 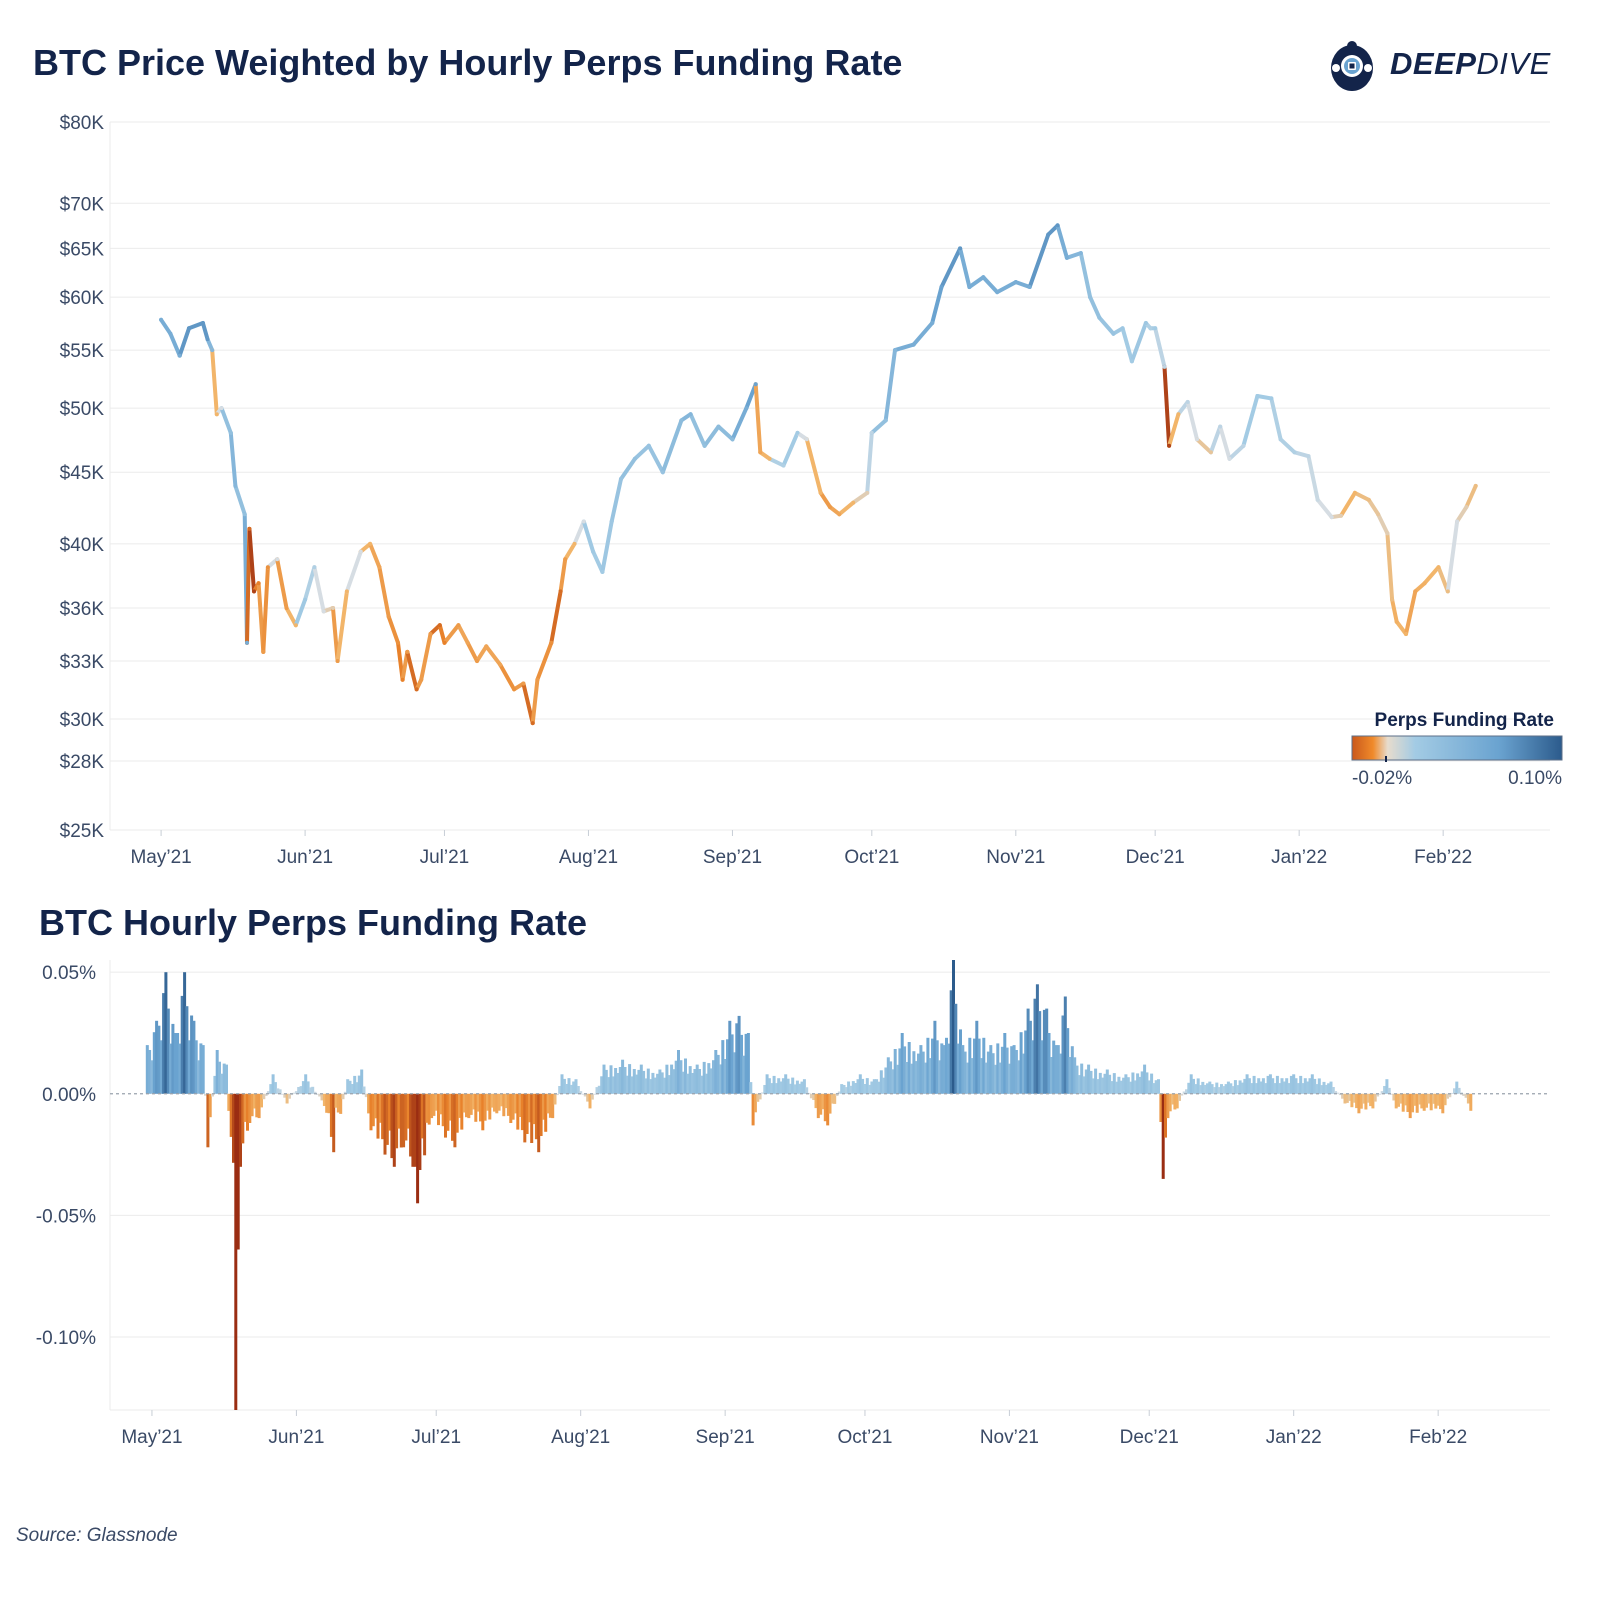 What do you see at coordinates (305, 857) in the screenshot?
I see `price-x-tick-label: Jun’21` at bounding box center [305, 857].